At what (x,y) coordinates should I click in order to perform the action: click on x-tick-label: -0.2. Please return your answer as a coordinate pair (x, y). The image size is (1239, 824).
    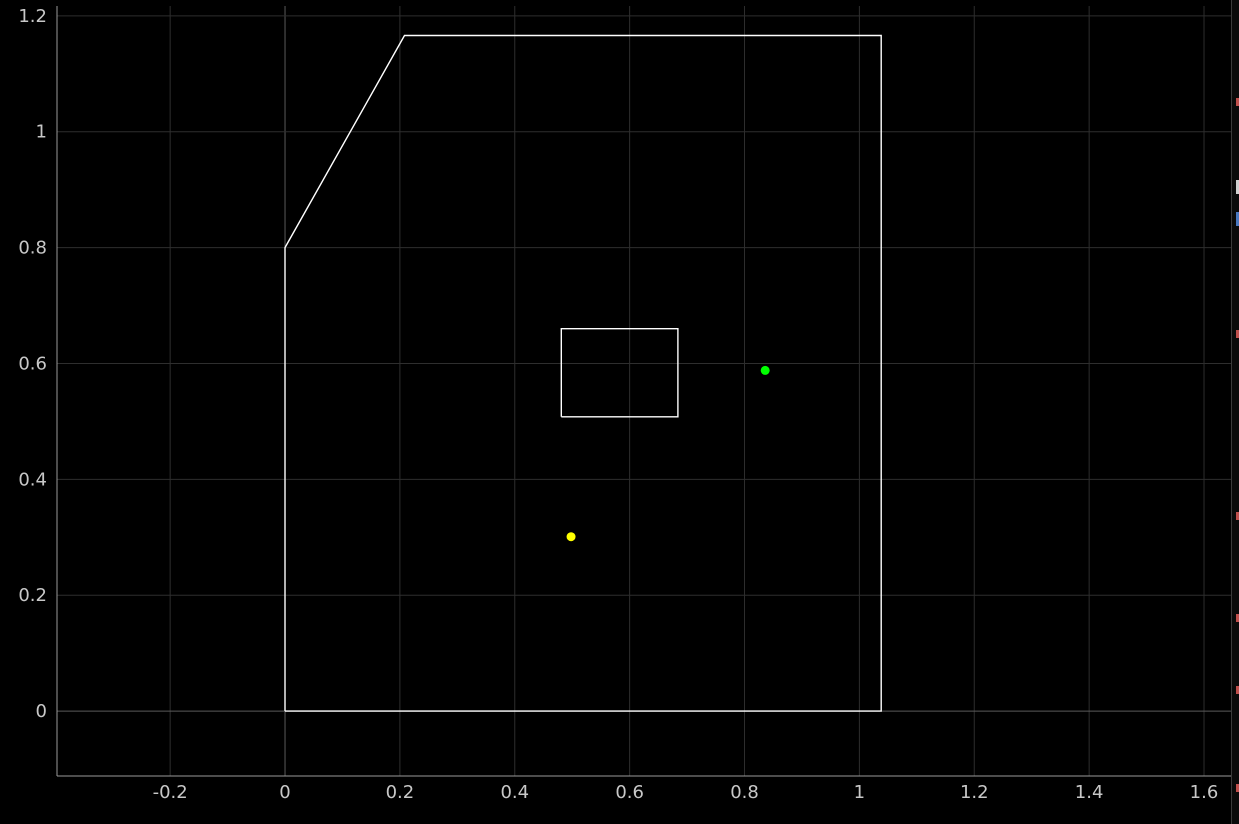
    Looking at the image, I should click on (170, 792).